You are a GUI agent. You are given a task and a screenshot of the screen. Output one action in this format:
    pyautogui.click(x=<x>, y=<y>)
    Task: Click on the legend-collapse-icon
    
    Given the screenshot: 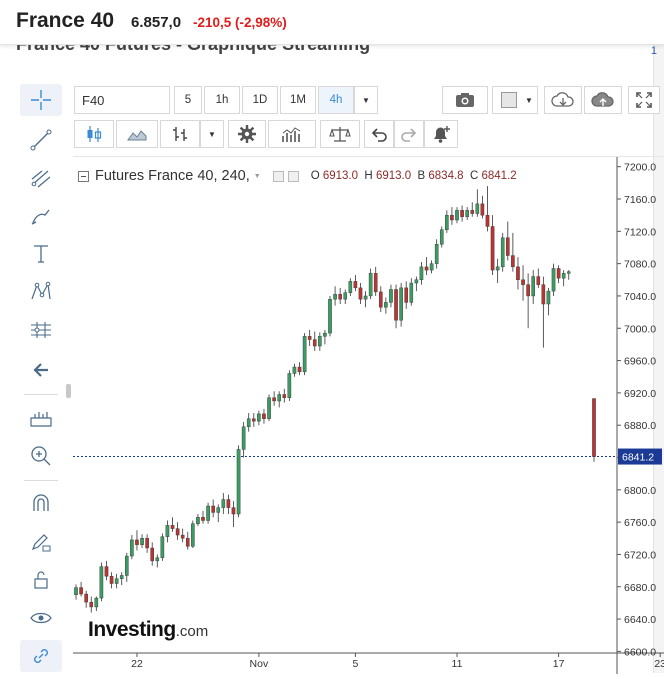 What is the action you would take?
    pyautogui.click(x=83, y=176)
    